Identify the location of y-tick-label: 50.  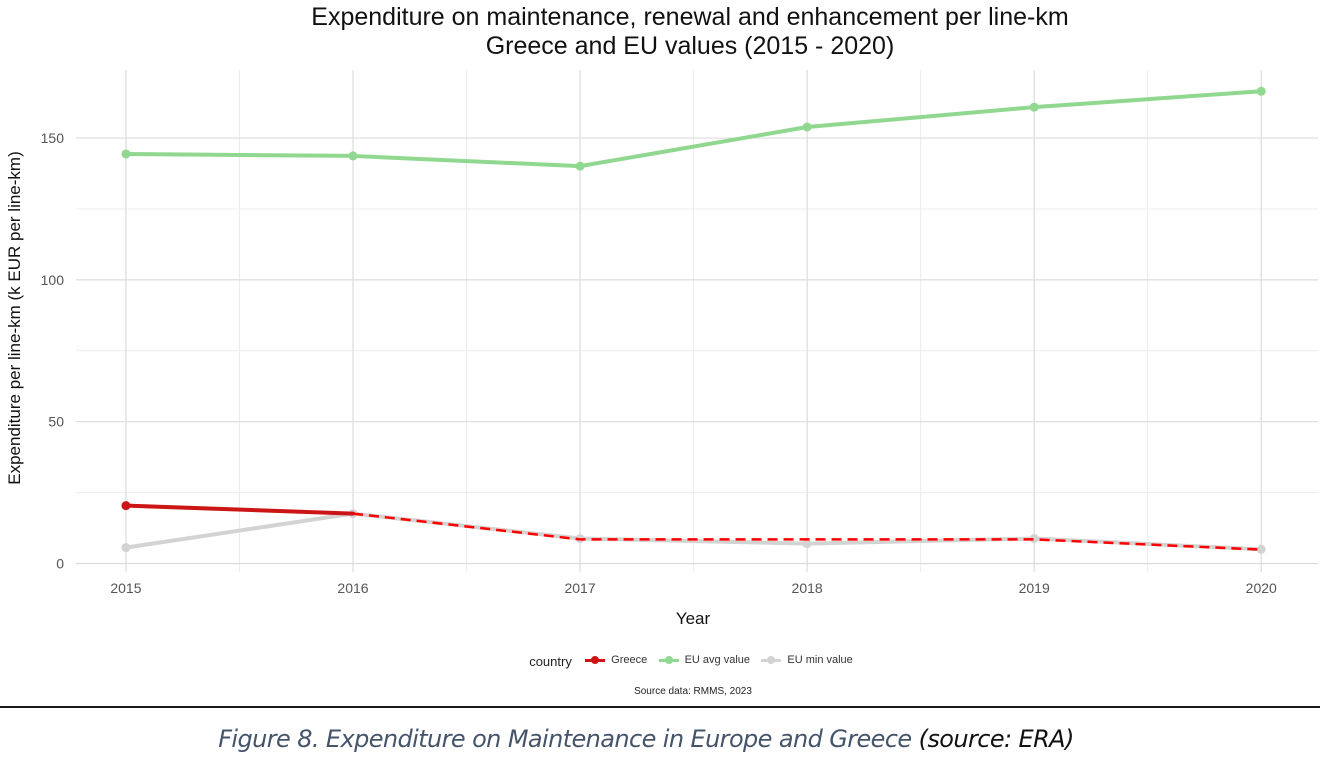
(56, 422).